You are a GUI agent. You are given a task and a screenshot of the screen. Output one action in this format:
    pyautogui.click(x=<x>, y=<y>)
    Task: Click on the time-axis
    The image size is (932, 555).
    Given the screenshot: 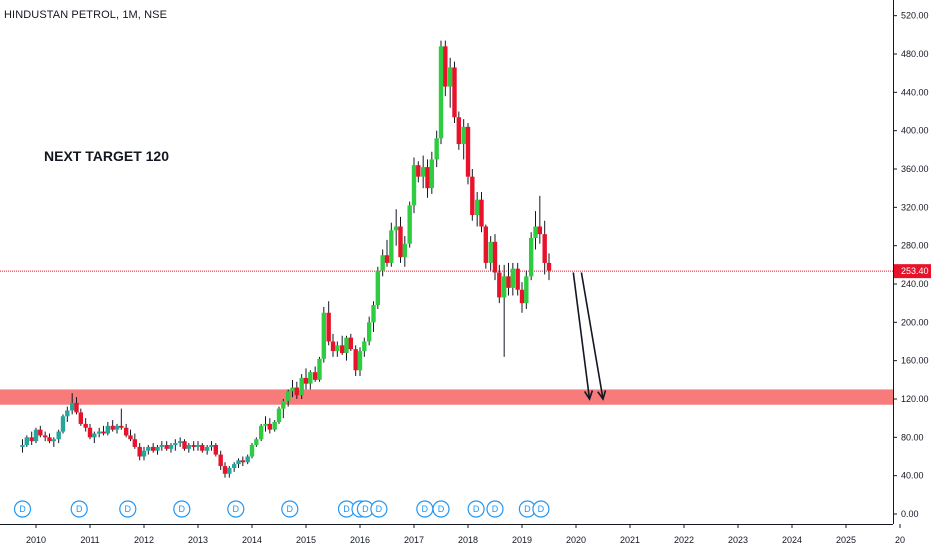 What is the action you would take?
    pyautogui.click(x=466, y=537)
    